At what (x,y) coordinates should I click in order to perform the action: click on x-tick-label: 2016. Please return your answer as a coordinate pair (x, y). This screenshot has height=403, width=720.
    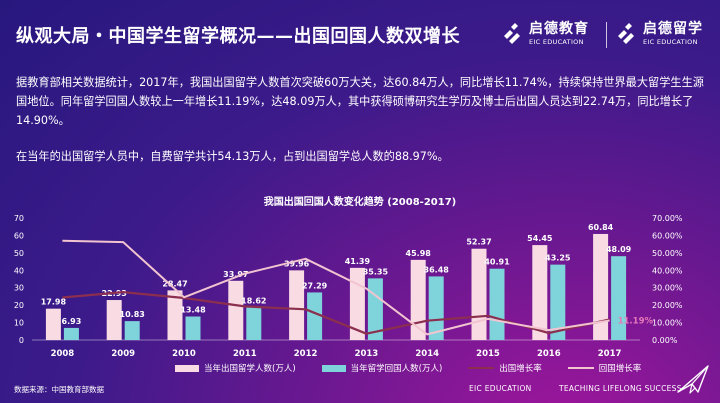
    Looking at the image, I should click on (549, 354).